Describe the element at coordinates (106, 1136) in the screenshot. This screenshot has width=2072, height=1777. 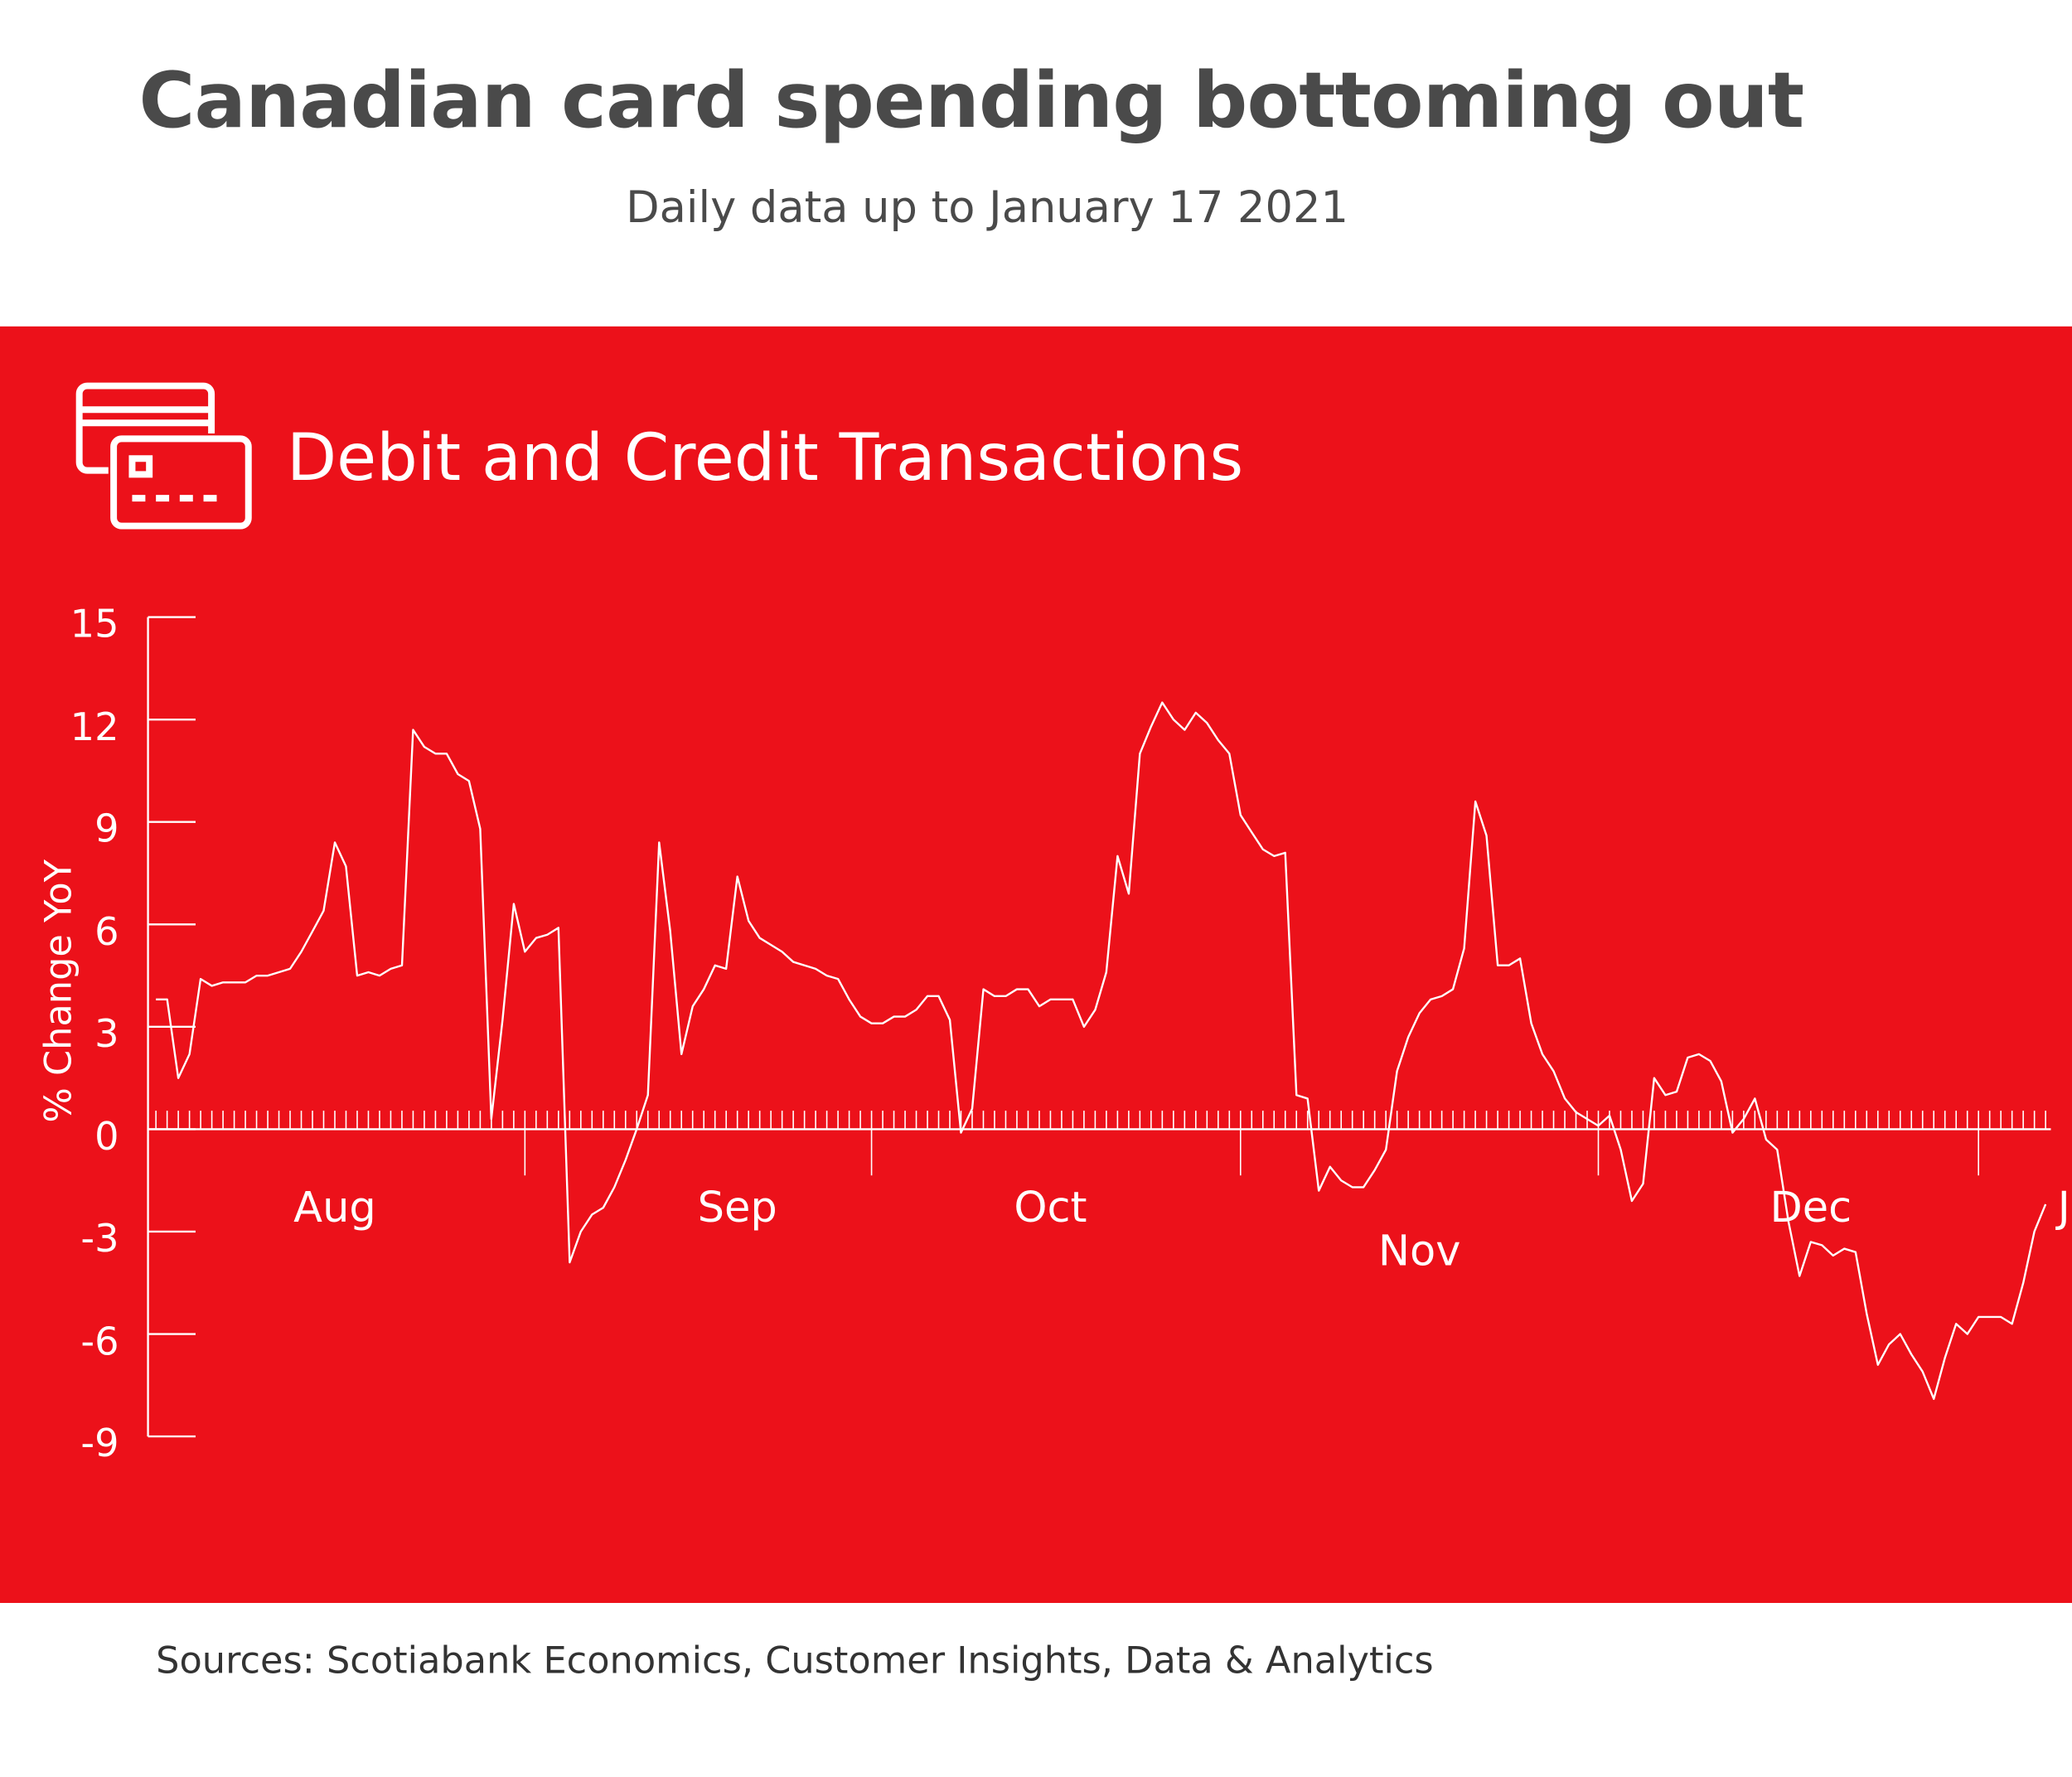
I see `y-tick-label: 0` at that location.